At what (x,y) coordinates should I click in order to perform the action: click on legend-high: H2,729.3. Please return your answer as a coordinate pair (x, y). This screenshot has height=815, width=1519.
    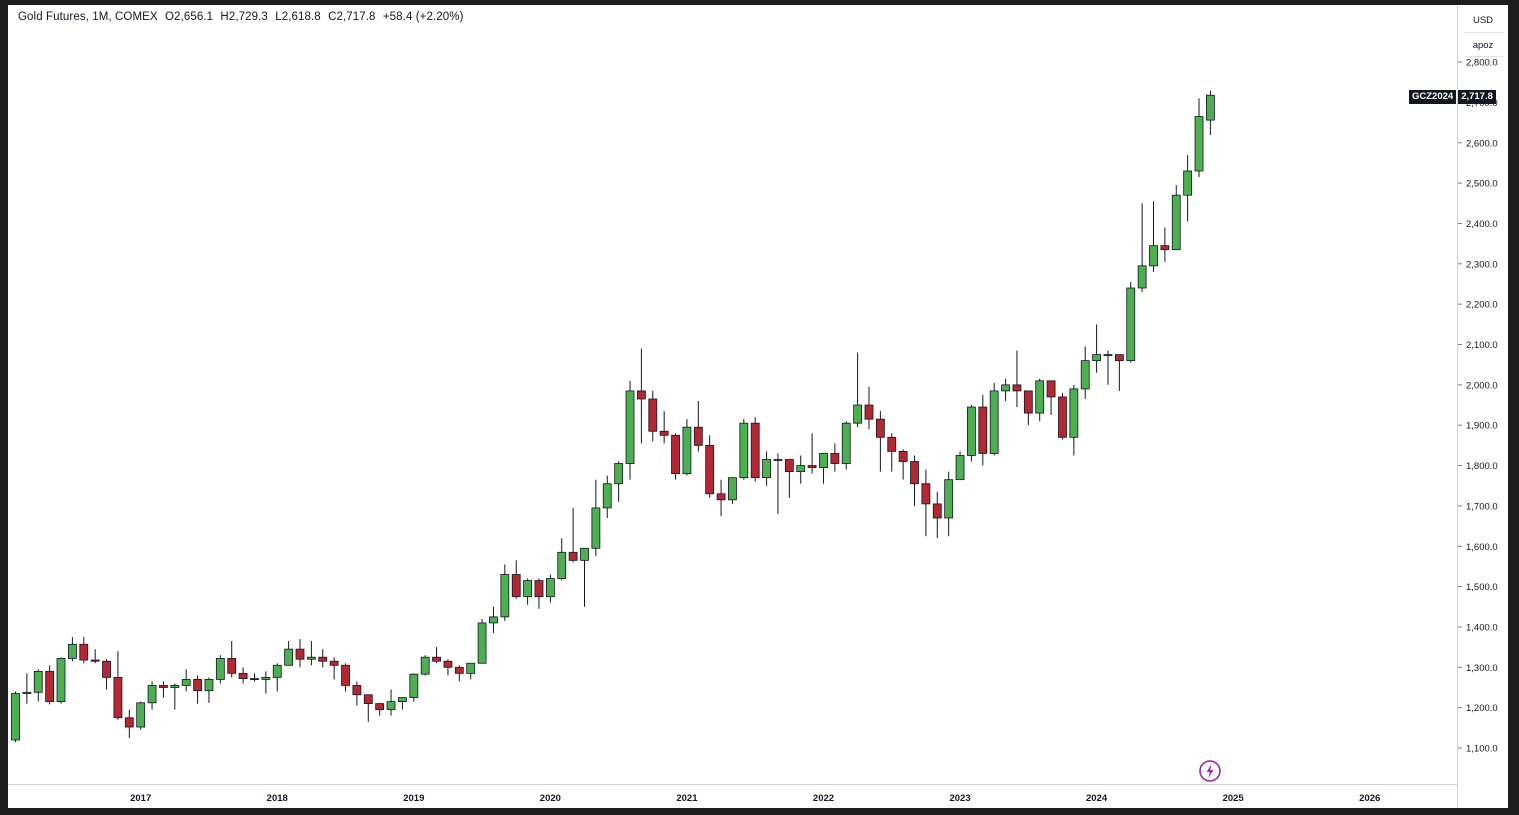
    Looking at the image, I should click on (244, 17).